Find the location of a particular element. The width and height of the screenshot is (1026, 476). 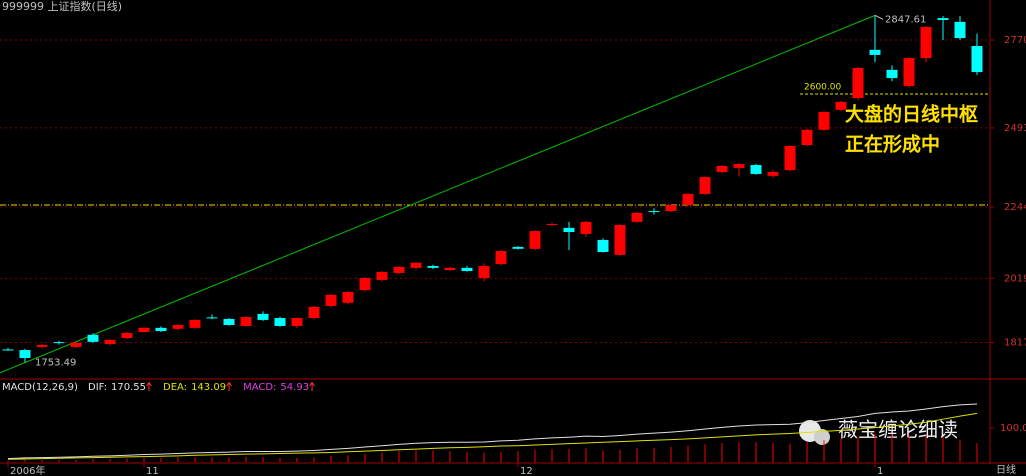

watermark: 薇宝缠论细读 is located at coordinates (878, 431).